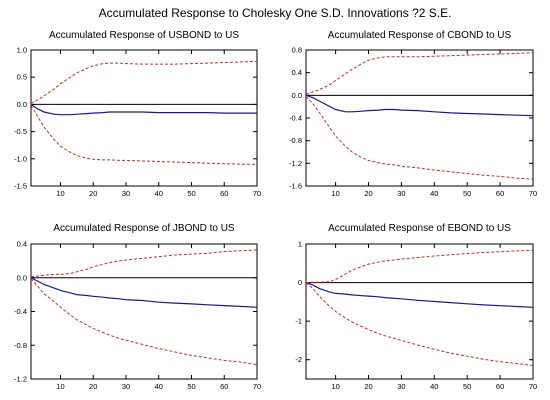  I want to click on series-lower-ebond, so click(419, 324).